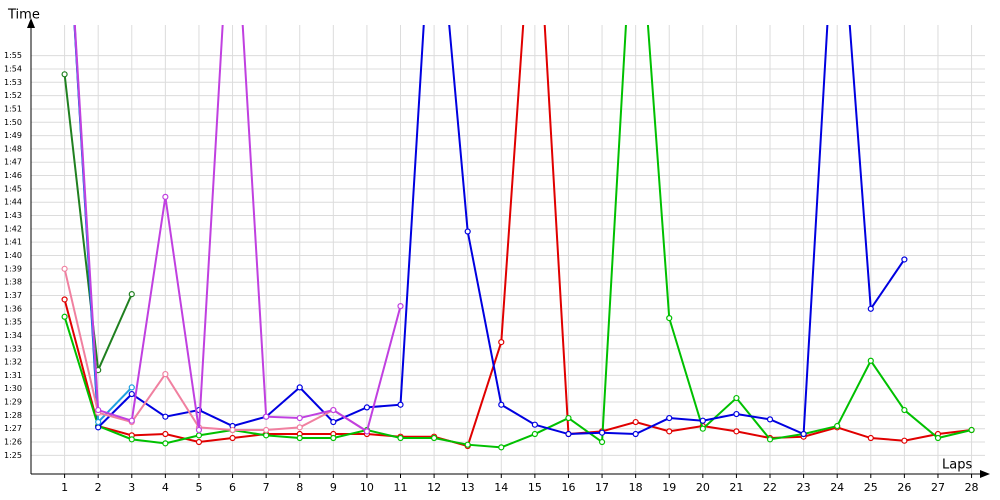 Image resolution: width=1000 pixels, height=500 pixels. What do you see at coordinates (13, 322) in the screenshot?
I see `y-tick-label: 1:35` at bounding box center [13, 322].